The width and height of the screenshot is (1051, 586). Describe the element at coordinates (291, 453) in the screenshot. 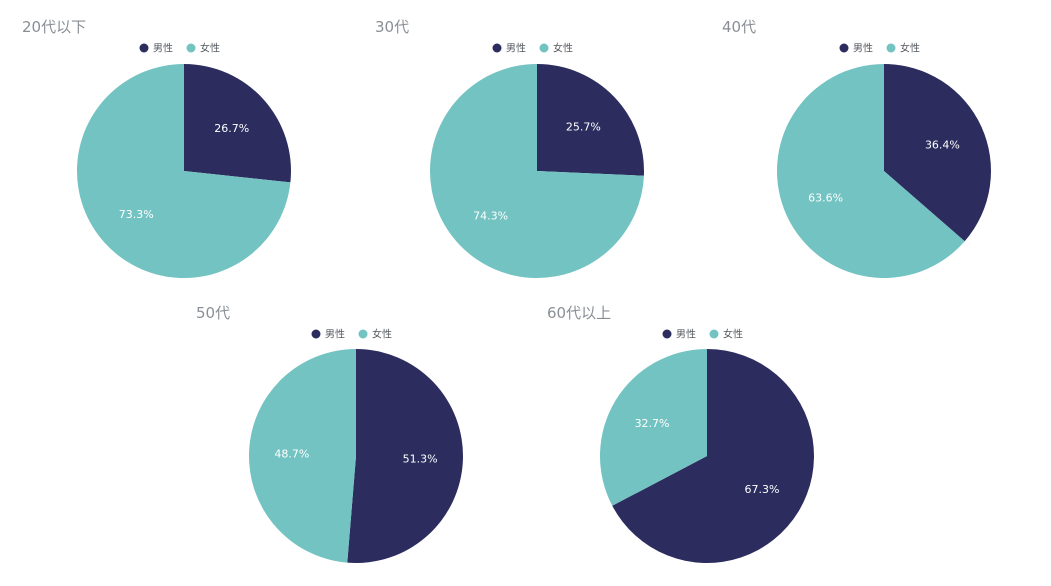

I see `slice-label-female: 48.7%` at that location.